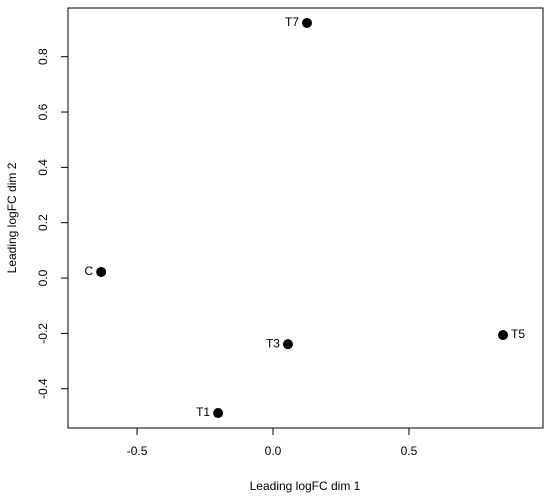 Image resolution: width=550 pixels, height=500 pixels. Describe the element at coordinates (305, 486) in the screenshot. I see `x-axis-title: Leading logFC dim 1` at that location.